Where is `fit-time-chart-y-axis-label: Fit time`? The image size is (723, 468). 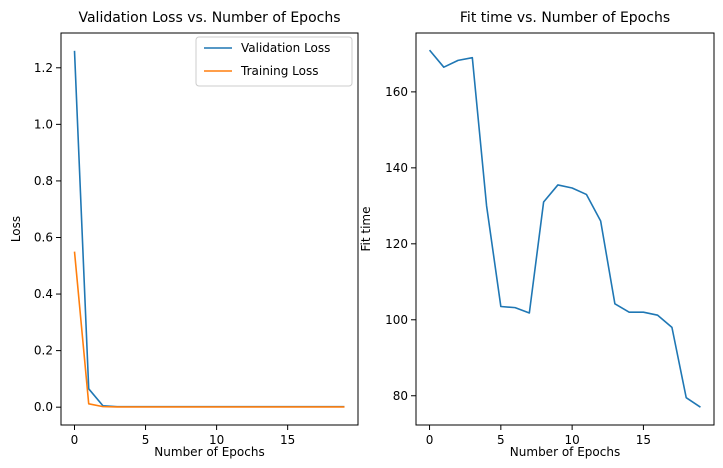
fit-time-chart-y-axis-label: Fit time is located at coordinates (366, 229).